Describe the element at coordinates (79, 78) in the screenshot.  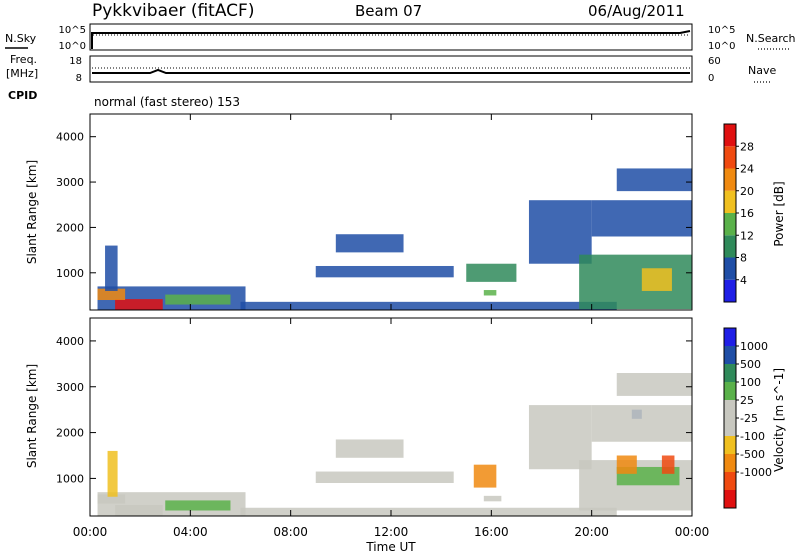
I see `freq-left-tick-bottom: 8` at that location.